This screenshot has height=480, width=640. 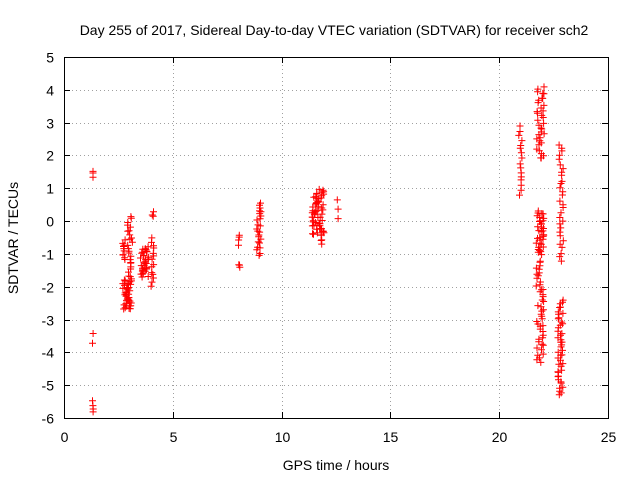 What do you see at coordinates (50, 124) in the screenshot?
I see `y-tick-label: 3` at bounding box center [50, 124].